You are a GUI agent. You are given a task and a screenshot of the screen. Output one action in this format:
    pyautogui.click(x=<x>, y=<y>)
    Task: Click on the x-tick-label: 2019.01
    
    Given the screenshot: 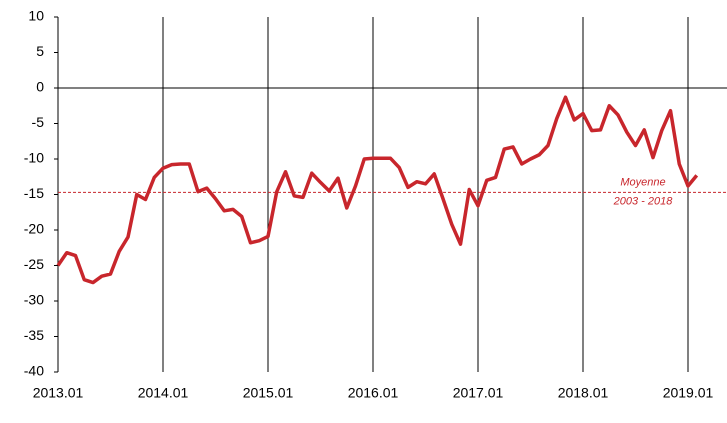 What is the action you would take?
    pyautogui.click(x=688, y=393)
    